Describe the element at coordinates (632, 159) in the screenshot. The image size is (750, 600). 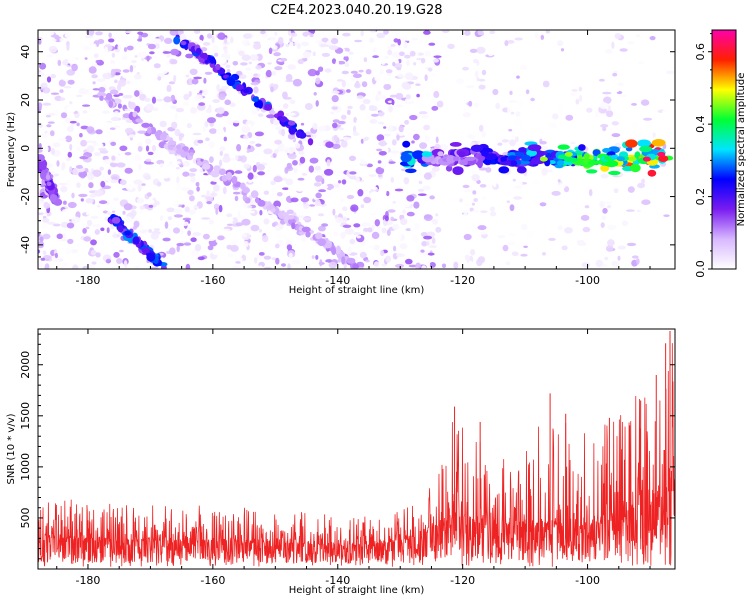
I see `spectral-peak` at that location.